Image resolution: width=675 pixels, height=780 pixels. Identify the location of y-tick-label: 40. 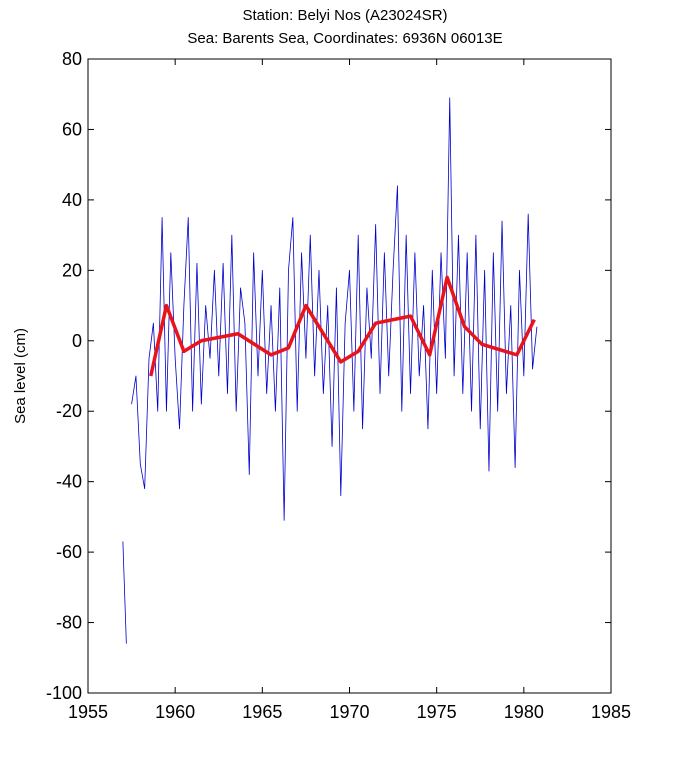
(72, 200).